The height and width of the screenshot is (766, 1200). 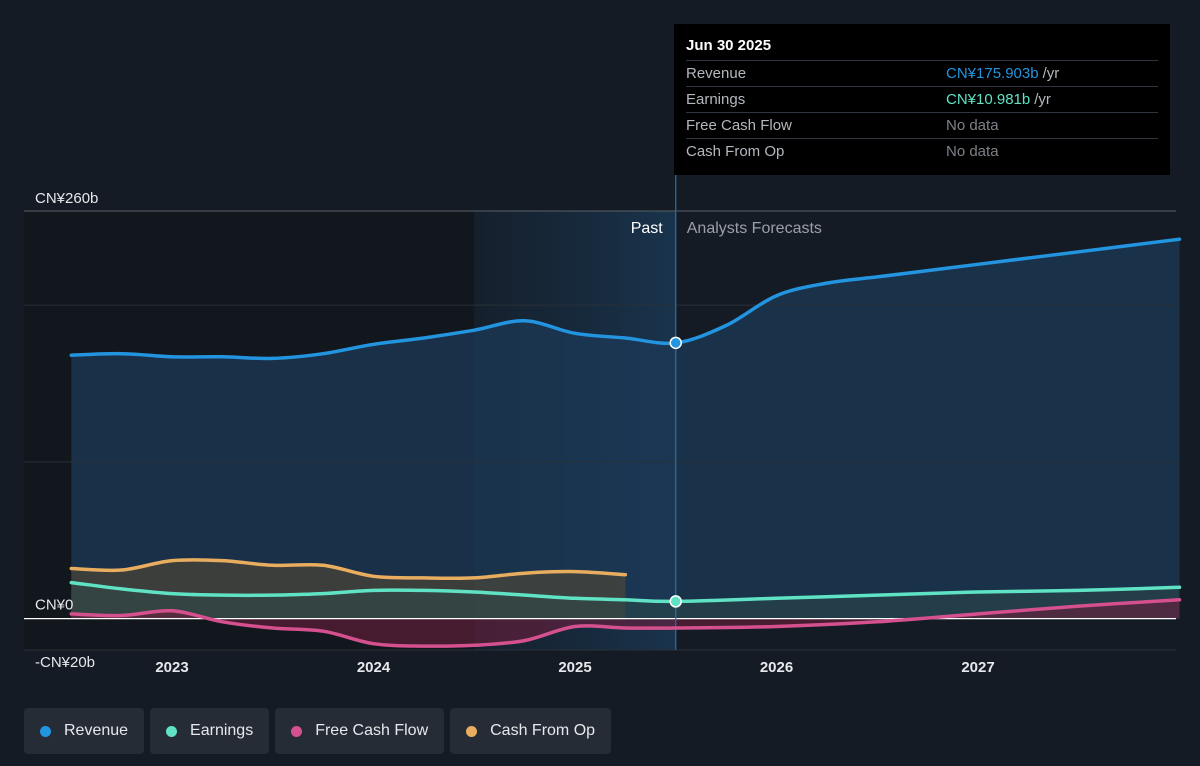 I want to click on tooltip-row-free-cash-flow: Free Cash Flow No data, so click(x=922, y=125).